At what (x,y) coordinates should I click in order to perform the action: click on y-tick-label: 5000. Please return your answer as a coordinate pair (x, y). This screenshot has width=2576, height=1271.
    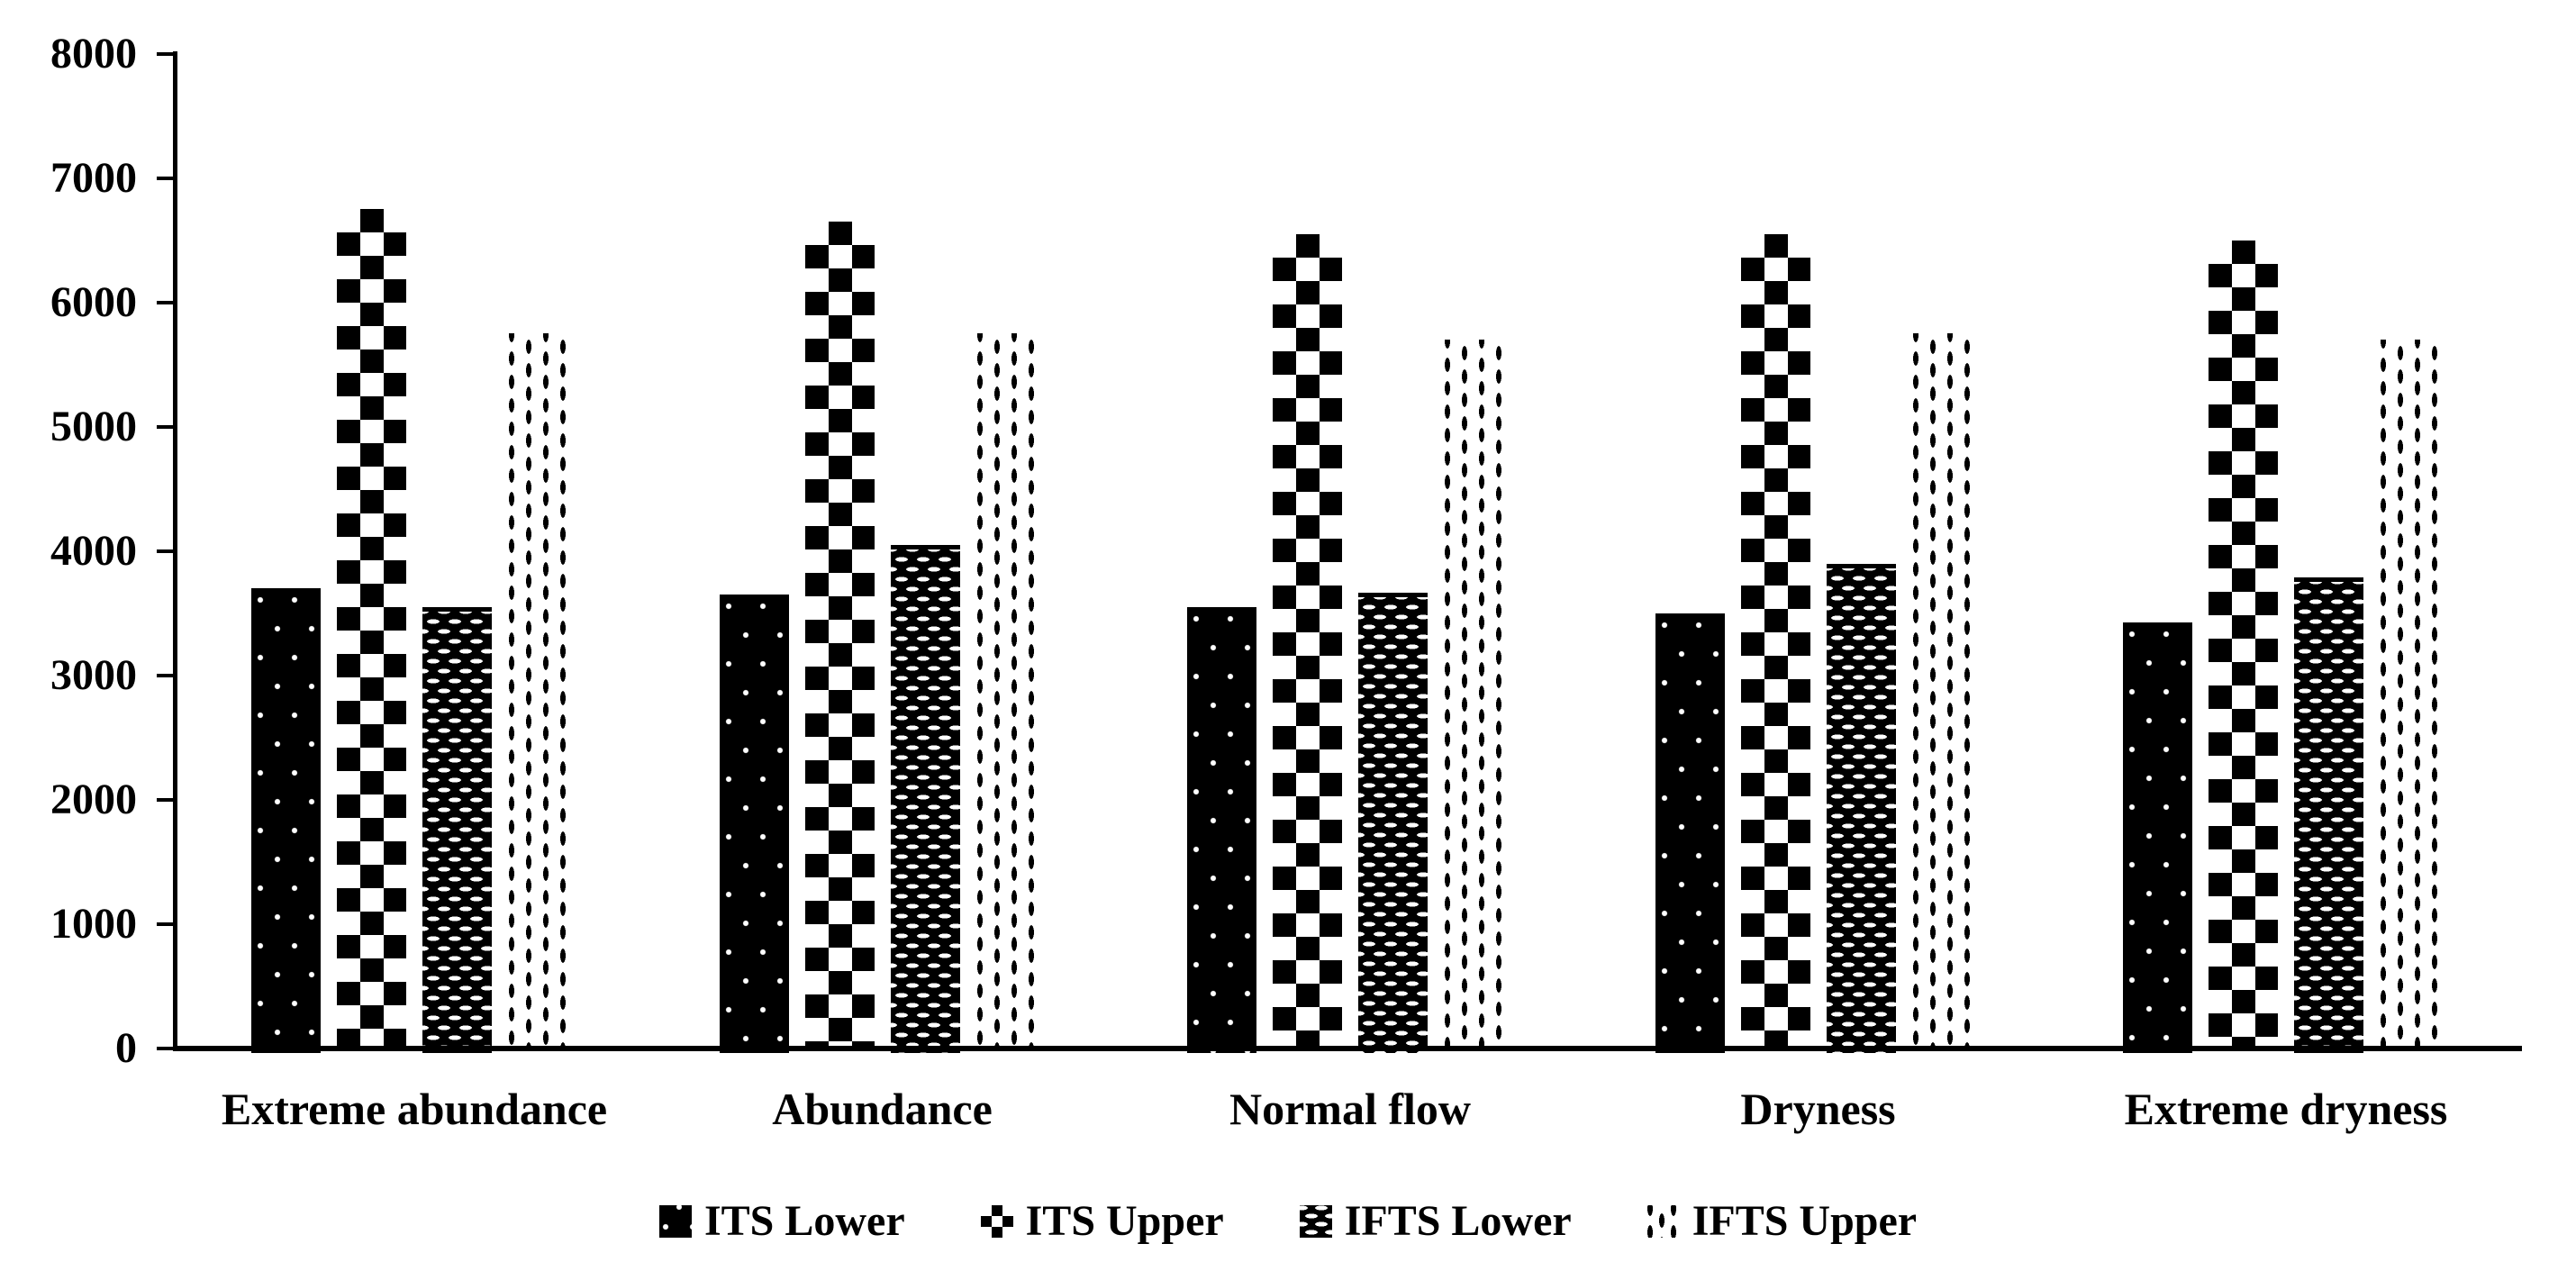
    Looking at the image, I should click on (93, 426).